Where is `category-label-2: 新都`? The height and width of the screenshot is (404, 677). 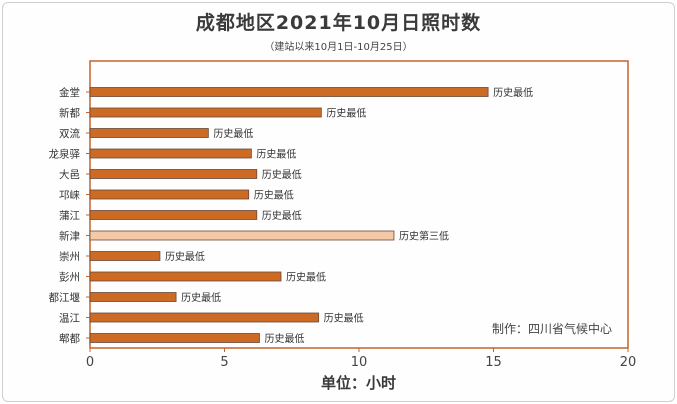 category-label-2: 新都 is located at coordinates (69, 113).